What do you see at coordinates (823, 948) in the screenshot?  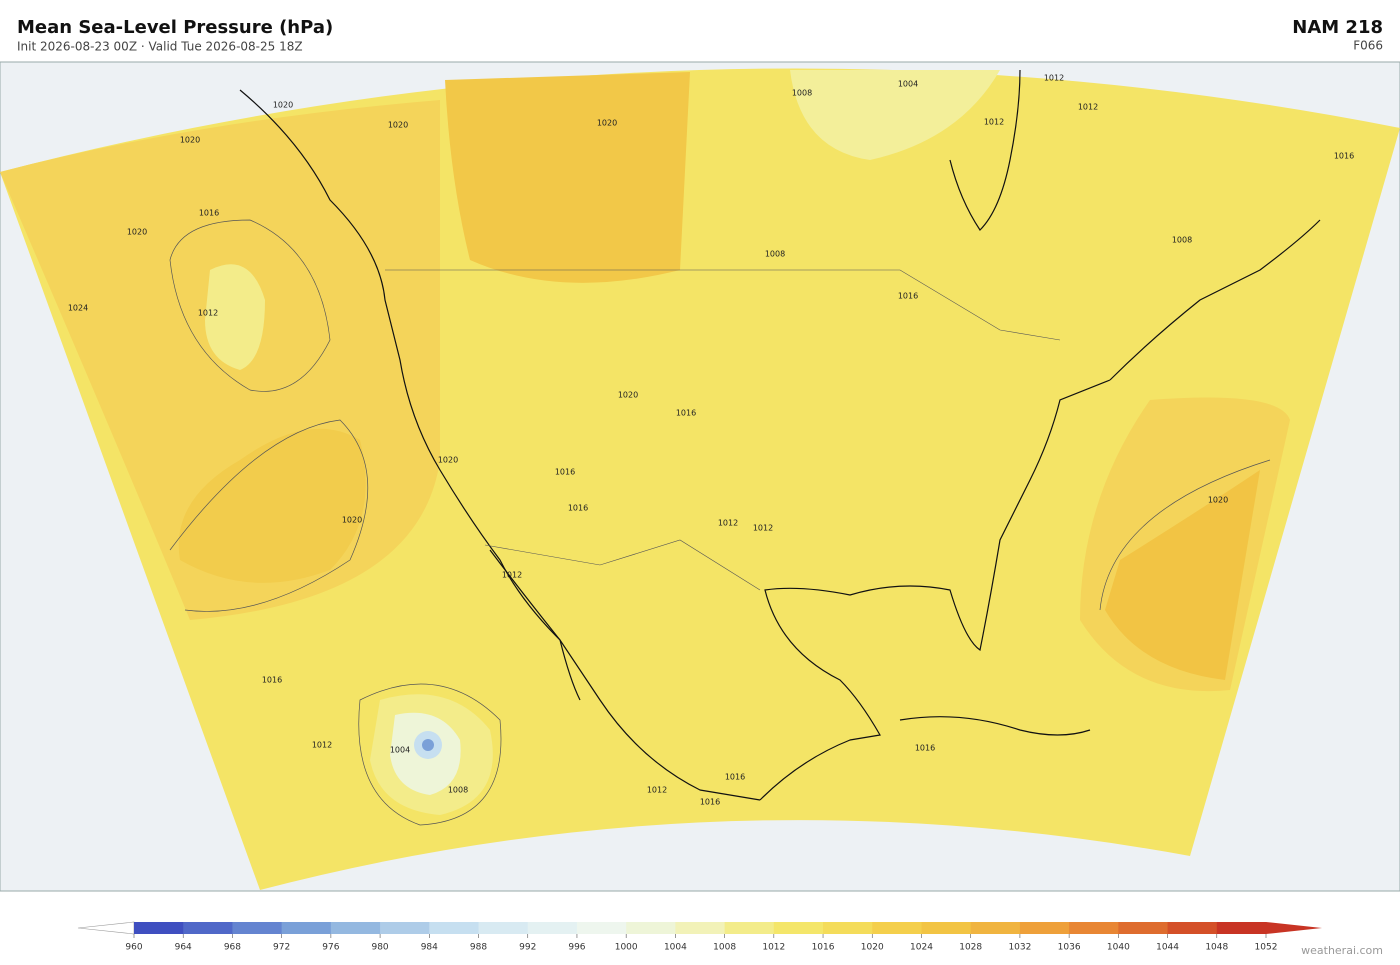 I see `colorbar-tick-label: 1016` at bounding box center [823, 948].